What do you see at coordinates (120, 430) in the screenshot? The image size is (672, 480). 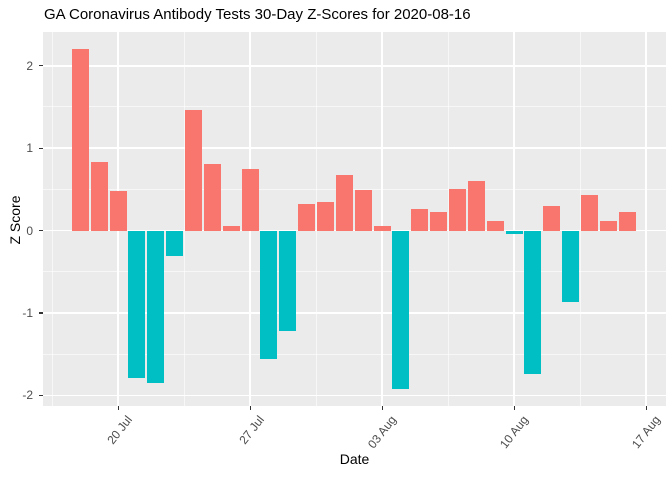 I see `x-tick-label: 20 Jul` at bounding box center [120, 430].